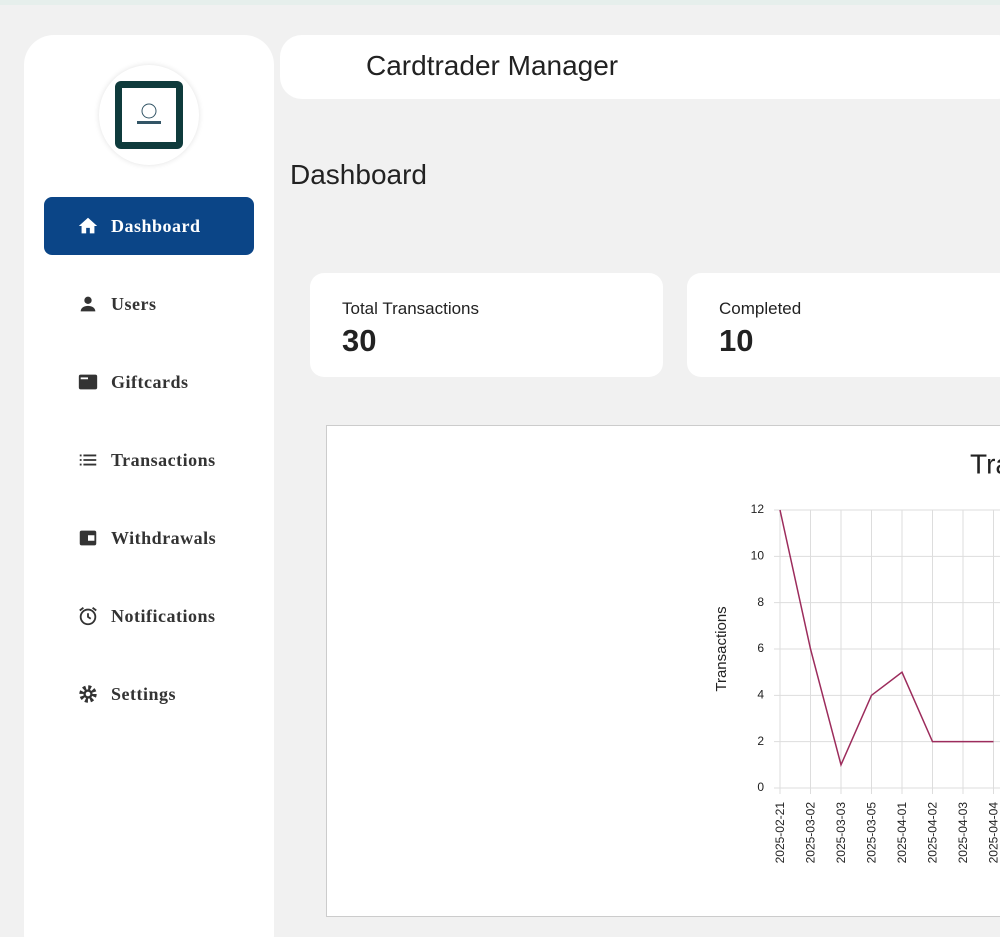  Describe the element at coordinates (164, 537) in the screenshot. I see `nav-label: Withdrawals` at that location.